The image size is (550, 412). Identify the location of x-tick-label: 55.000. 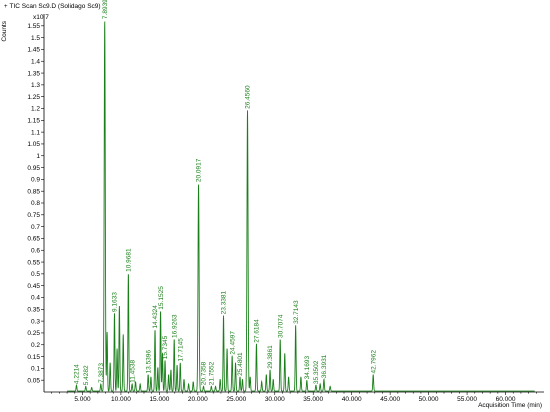
(467, 399).